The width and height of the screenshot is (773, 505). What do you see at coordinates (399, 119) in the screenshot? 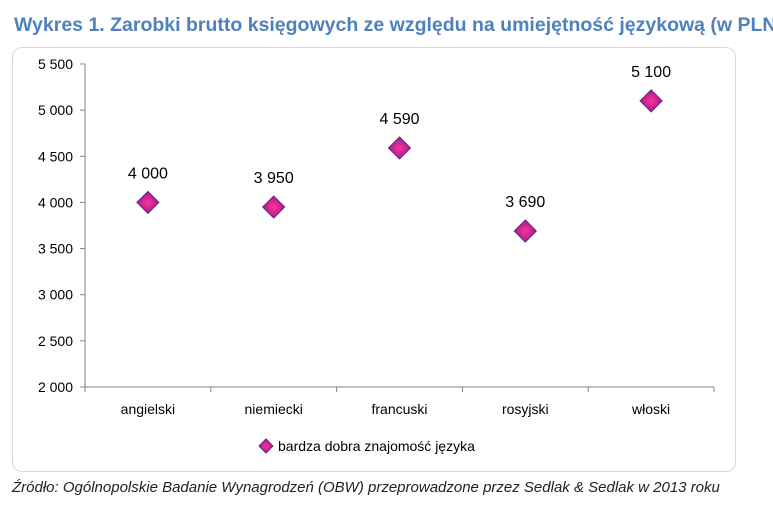
I see `data-label: 4 590` at bounding box center [399, 119].